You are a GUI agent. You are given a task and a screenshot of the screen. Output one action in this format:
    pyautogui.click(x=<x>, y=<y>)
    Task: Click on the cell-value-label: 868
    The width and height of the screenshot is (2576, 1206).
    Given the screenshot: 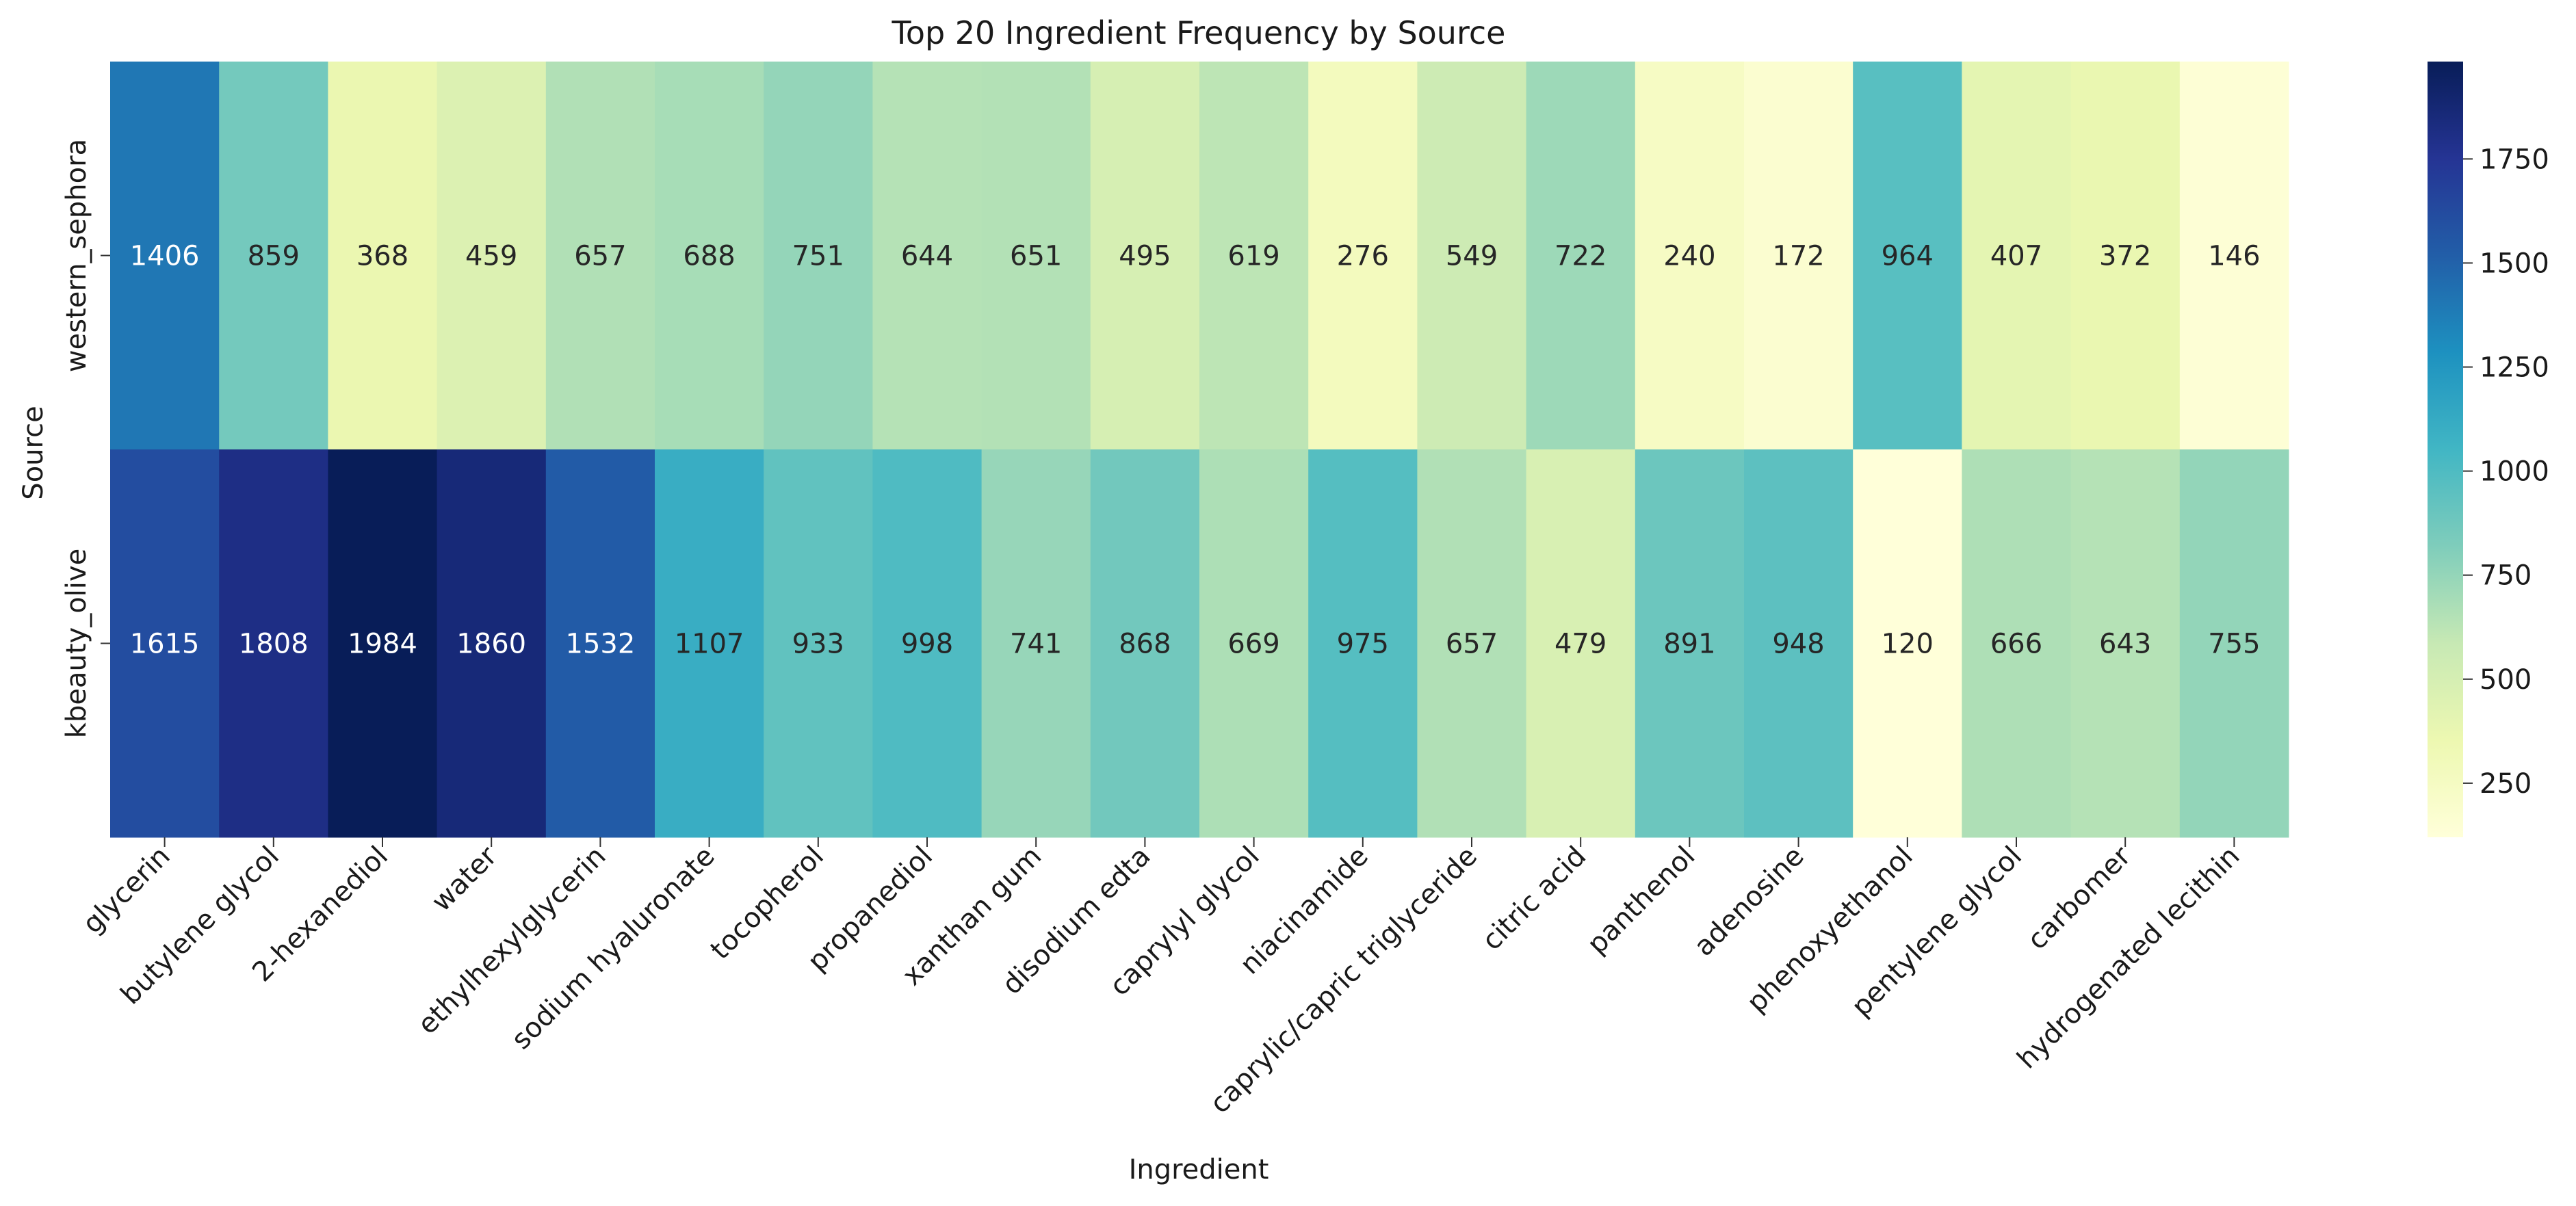 What is the action you would take?
    pyautogui.click(x=1145, y=644)
    